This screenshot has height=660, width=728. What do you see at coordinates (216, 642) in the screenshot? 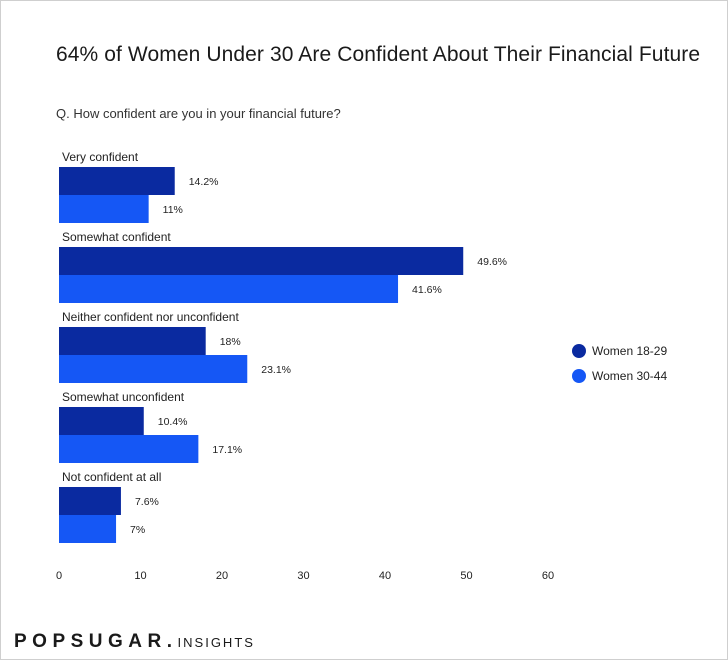
I see `brand-subname: INSIGHTS` at bounding box center [216, 642].